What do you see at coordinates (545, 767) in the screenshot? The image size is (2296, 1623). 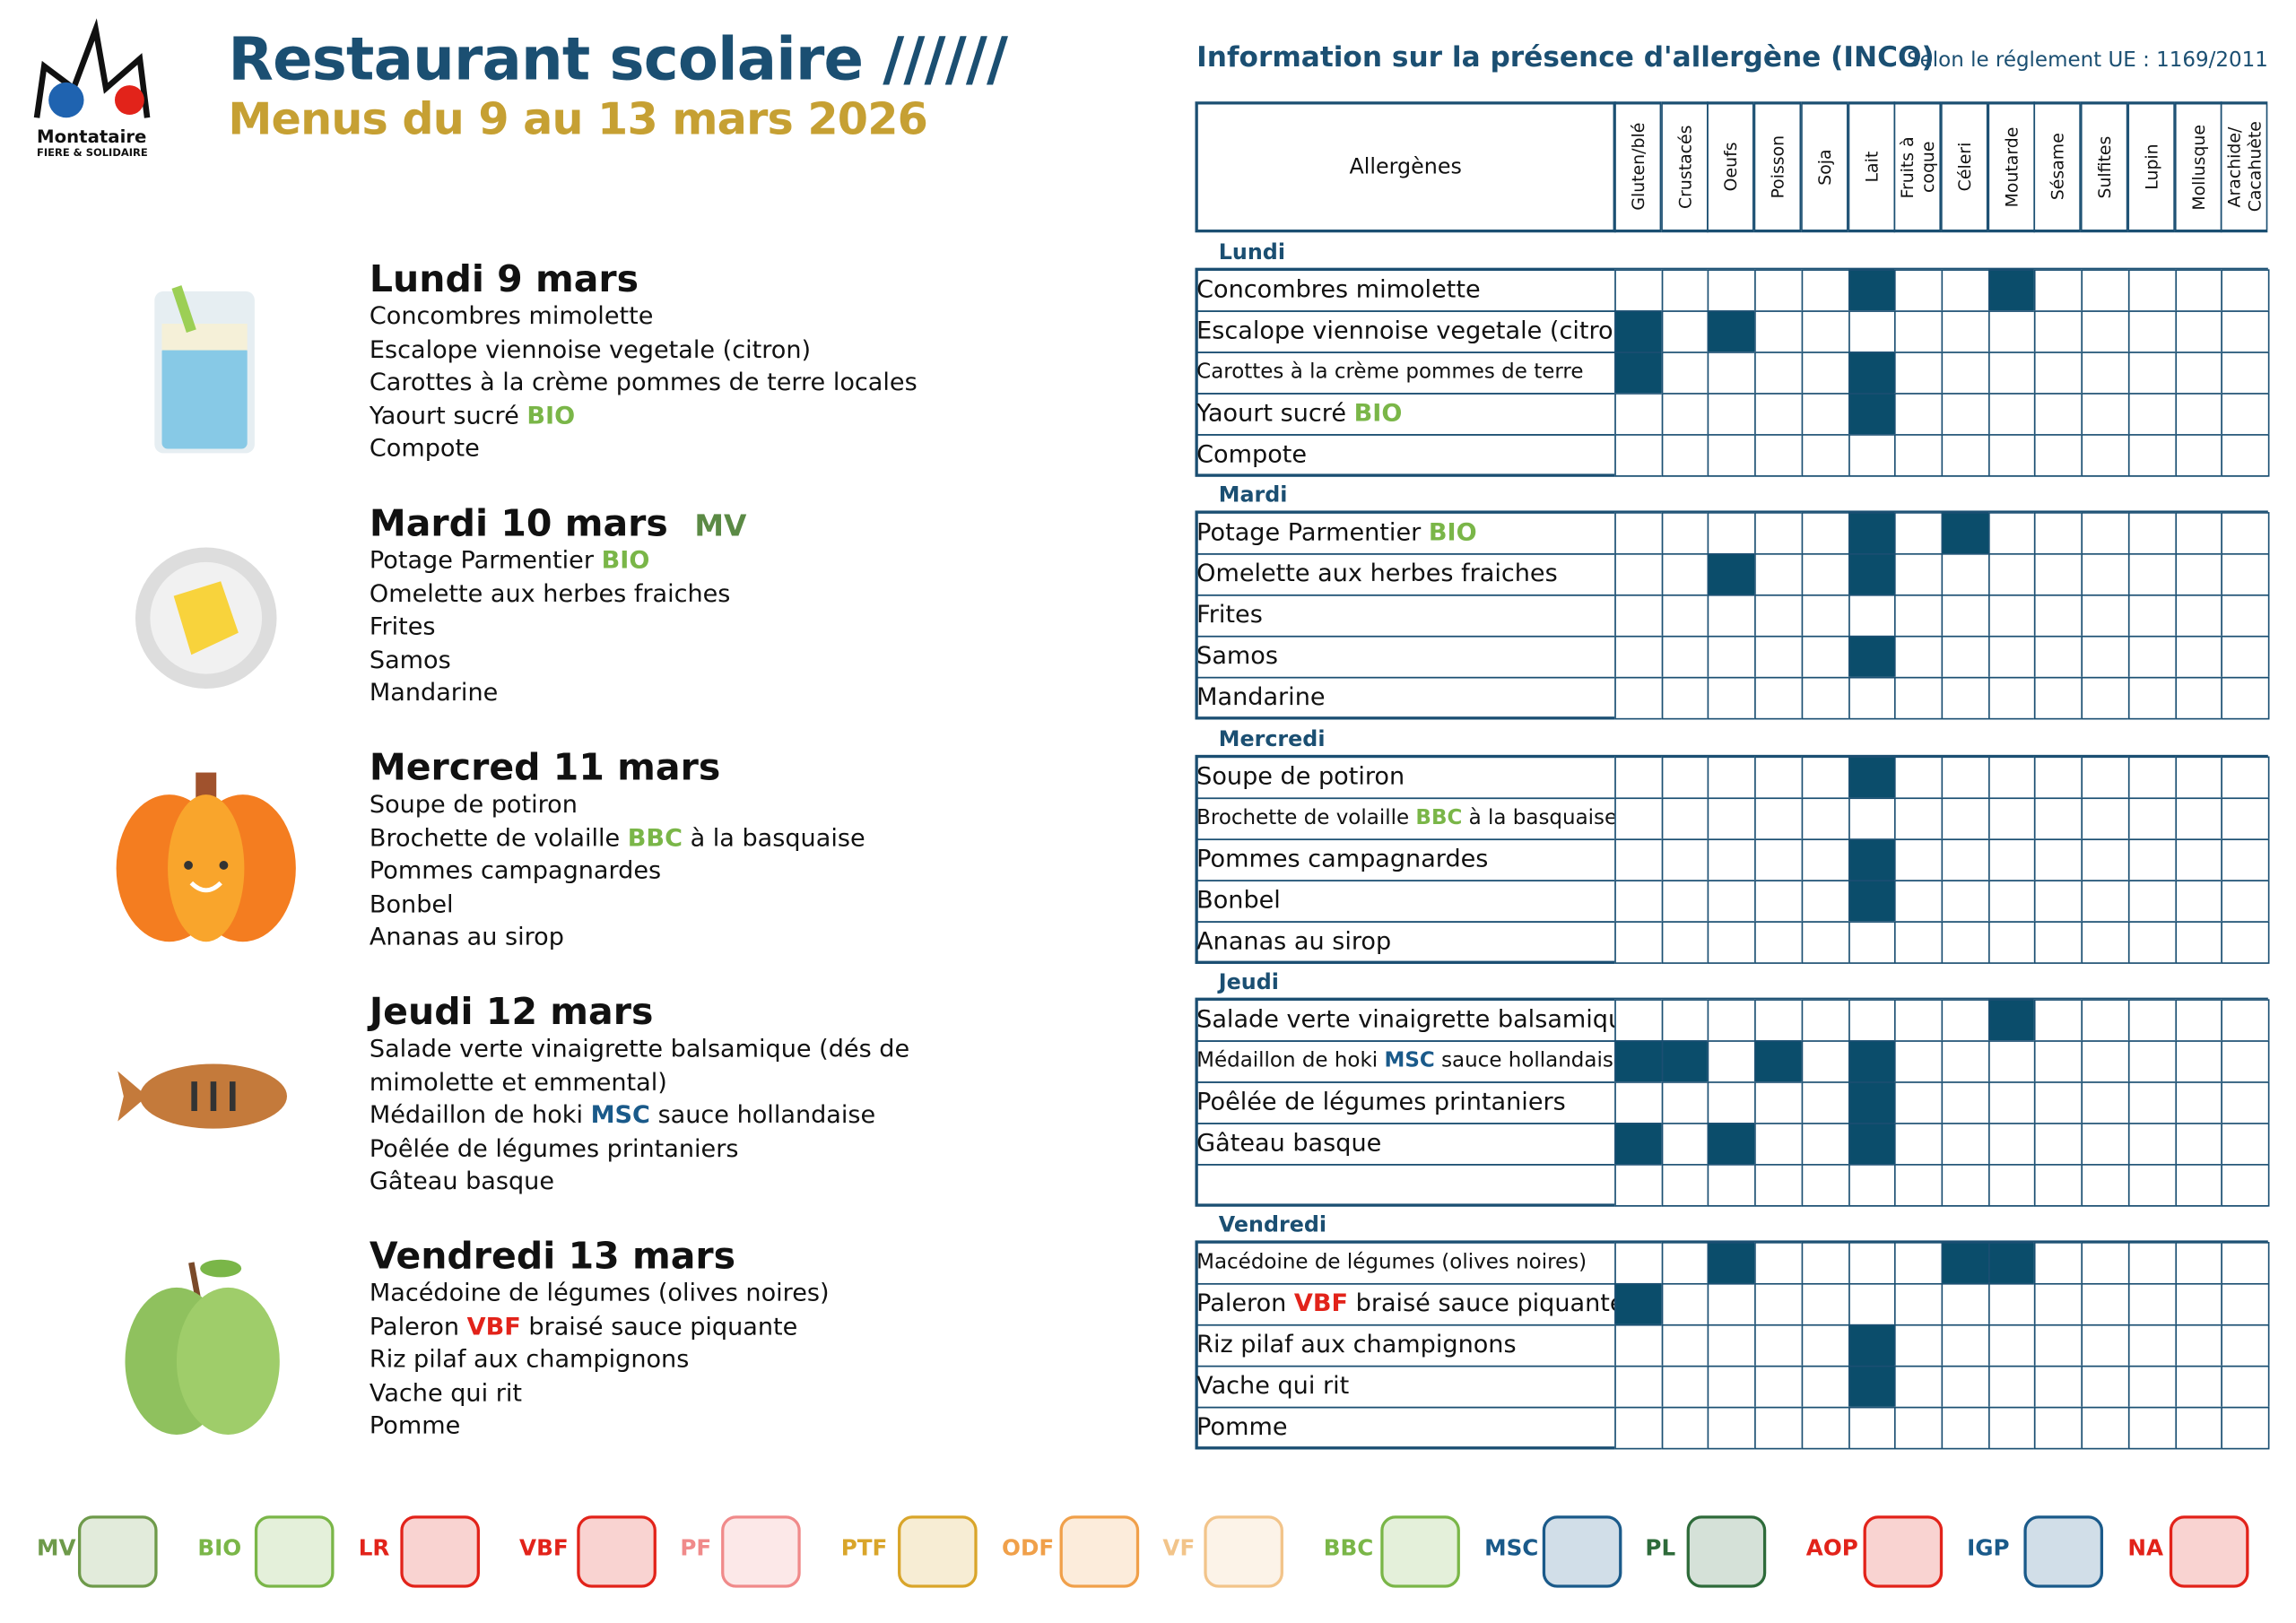 I see `day-title: Mercred 11 mars` at bounding box center [545, 767].